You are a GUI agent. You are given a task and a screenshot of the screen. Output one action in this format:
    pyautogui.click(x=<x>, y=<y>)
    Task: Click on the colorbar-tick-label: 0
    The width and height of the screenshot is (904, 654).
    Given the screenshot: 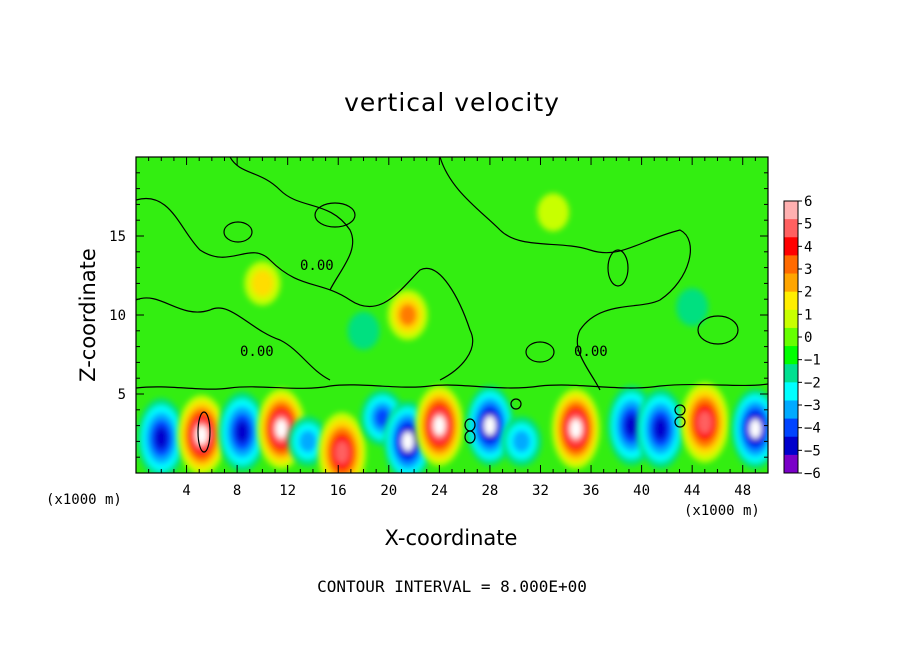 What is the action you would take?
    pyautogui.click(x=808, y=338)
    